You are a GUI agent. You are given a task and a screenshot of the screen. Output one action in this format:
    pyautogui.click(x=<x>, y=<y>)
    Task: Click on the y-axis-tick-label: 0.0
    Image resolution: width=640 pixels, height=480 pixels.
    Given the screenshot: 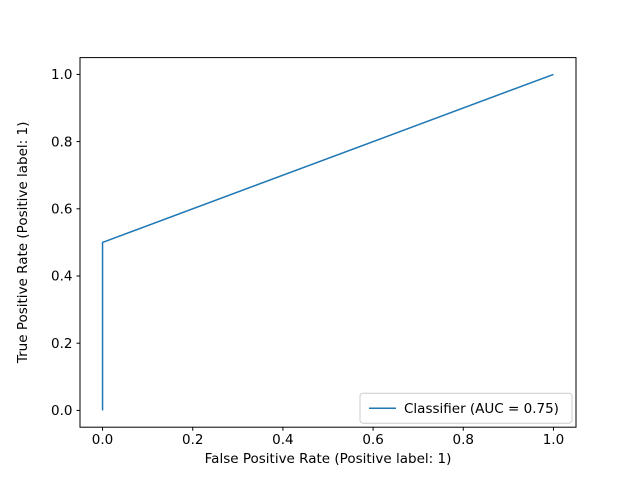 What is the action you would take?
    pyautogui.click(x=61, y=411)
    